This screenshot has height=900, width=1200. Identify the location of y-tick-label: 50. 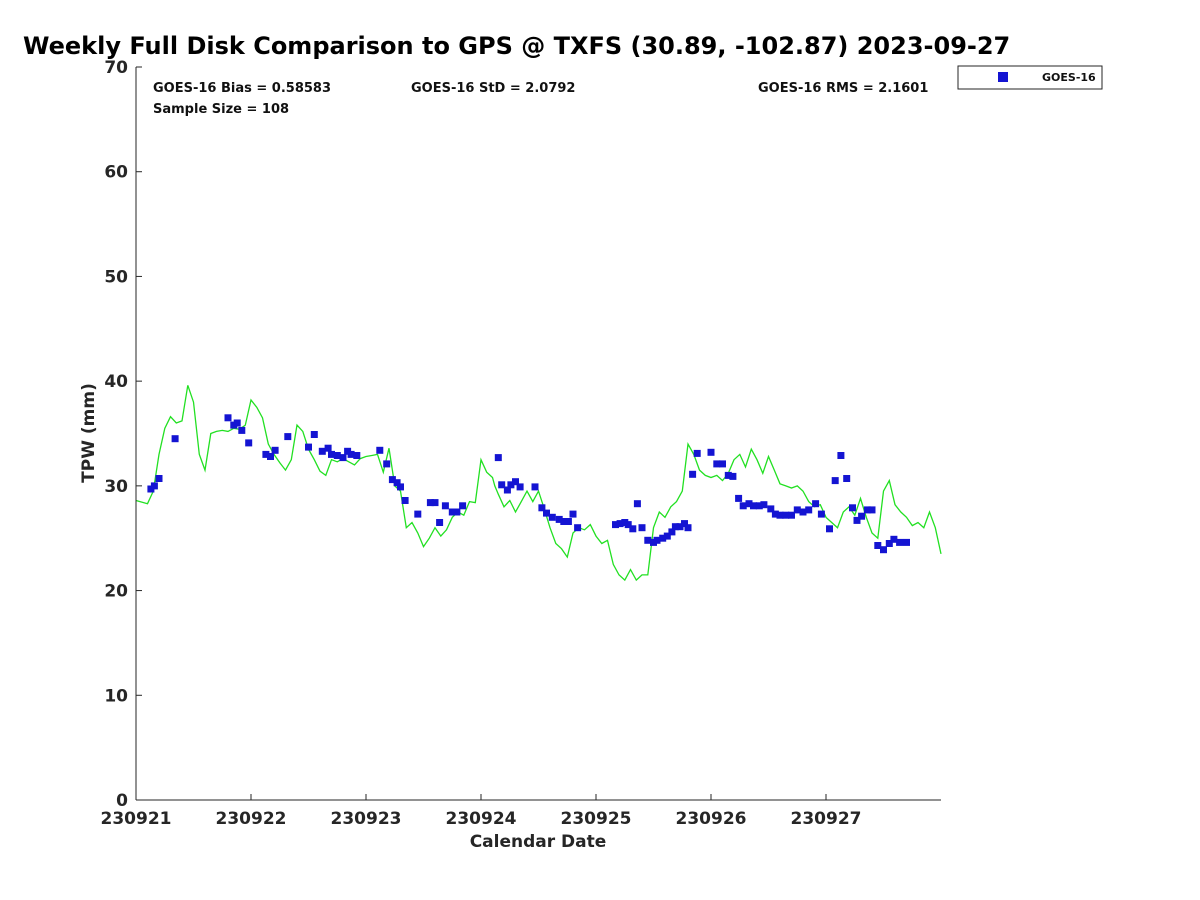
(116, 277).